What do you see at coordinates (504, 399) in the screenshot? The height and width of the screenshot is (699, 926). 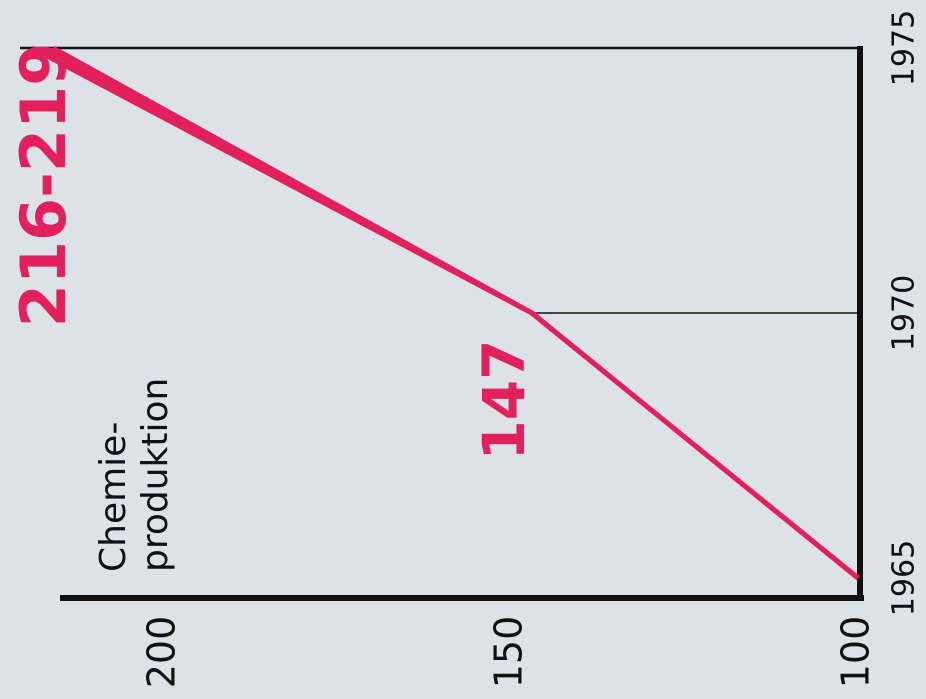 I see `annotation: 147` at bounding box center [504, 399].